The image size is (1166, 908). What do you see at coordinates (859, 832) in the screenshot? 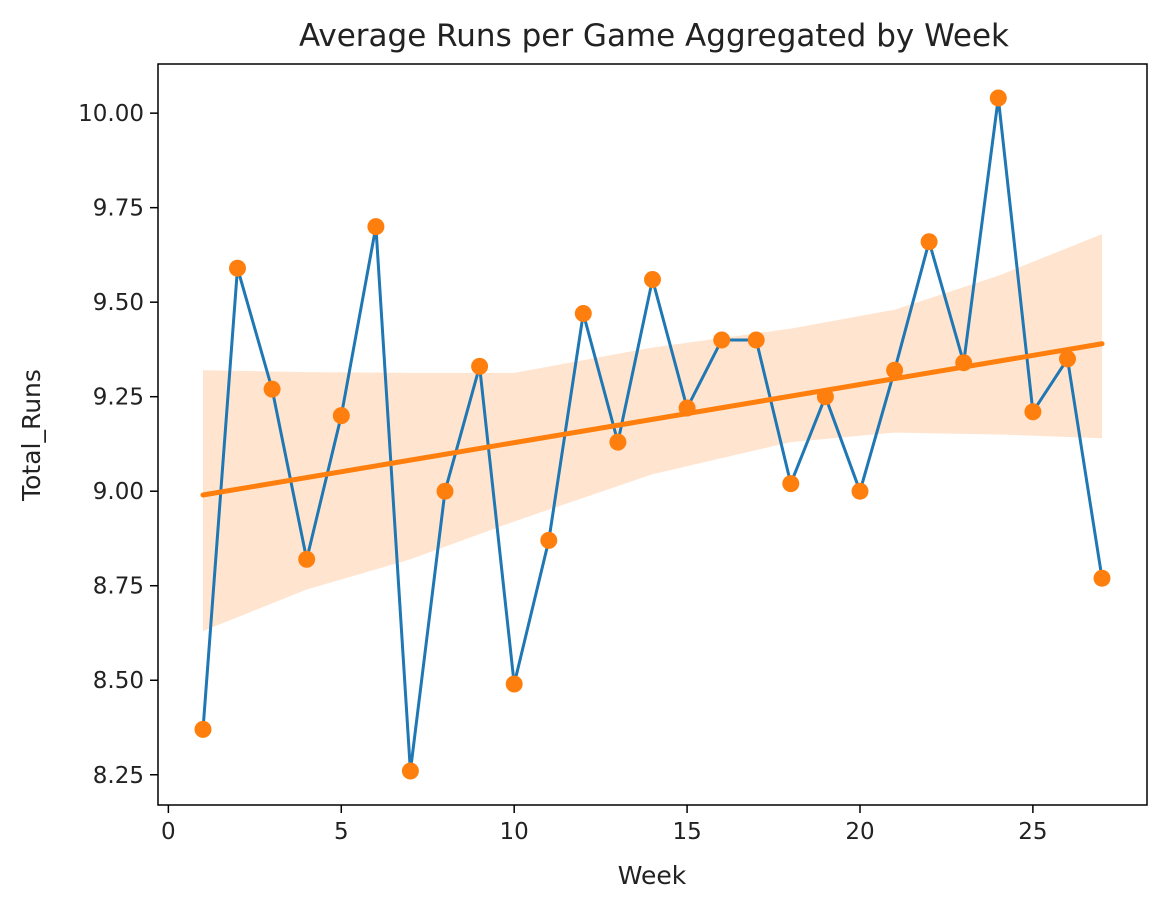
I see `x-tick-label: 20` at bounding box center [859, 832].